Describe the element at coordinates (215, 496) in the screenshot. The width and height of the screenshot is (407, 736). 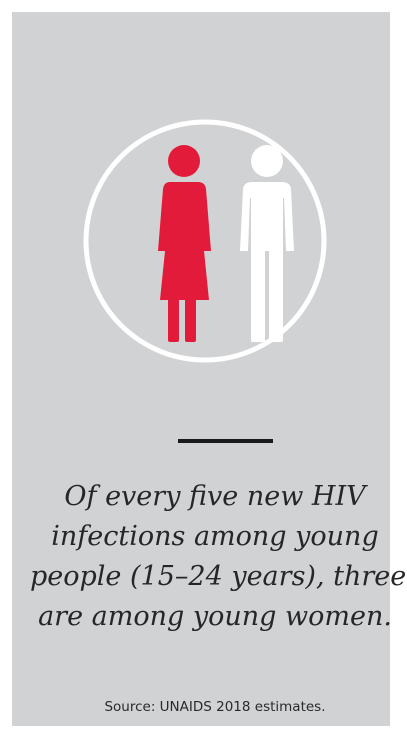
I see `quote-line: Of every five new HIV` at that location.